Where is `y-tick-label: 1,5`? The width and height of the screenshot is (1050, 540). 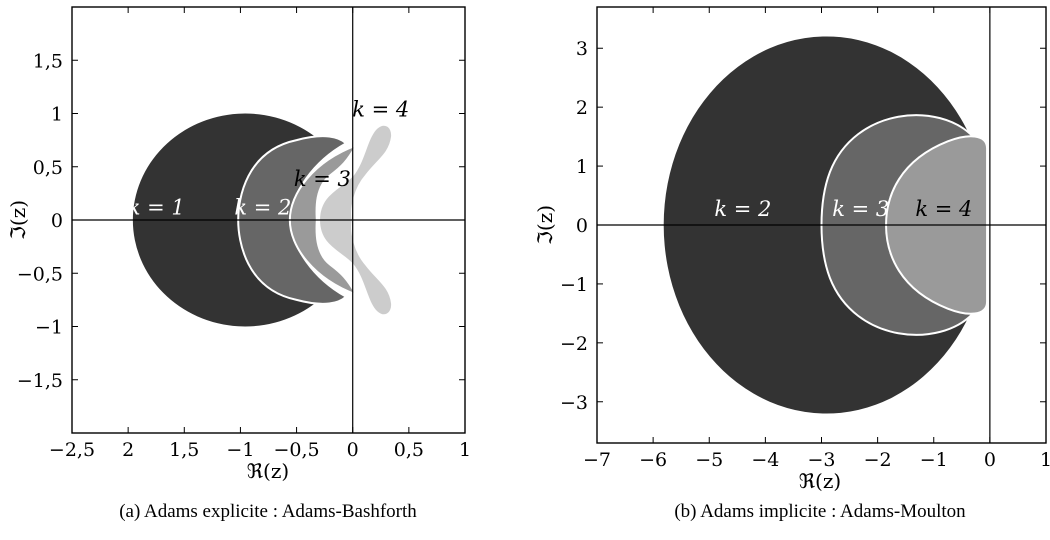
y-tick-label: 1,5 is located at coordinates (48, 61).